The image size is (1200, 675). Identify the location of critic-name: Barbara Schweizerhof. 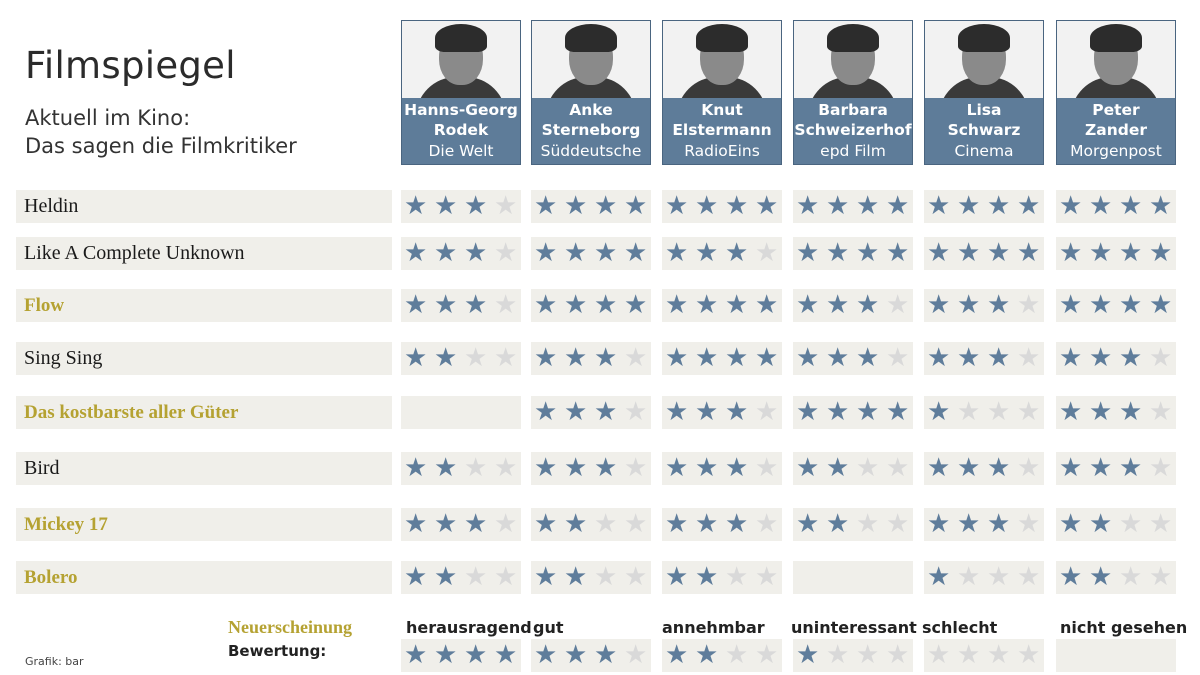
(853, 120).